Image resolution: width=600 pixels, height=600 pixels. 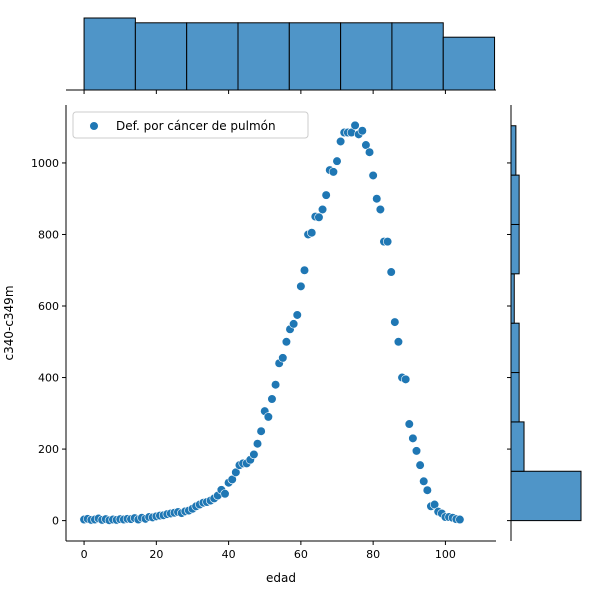 I want to click on top-marginal-histogram, so click(x=281, y=55).